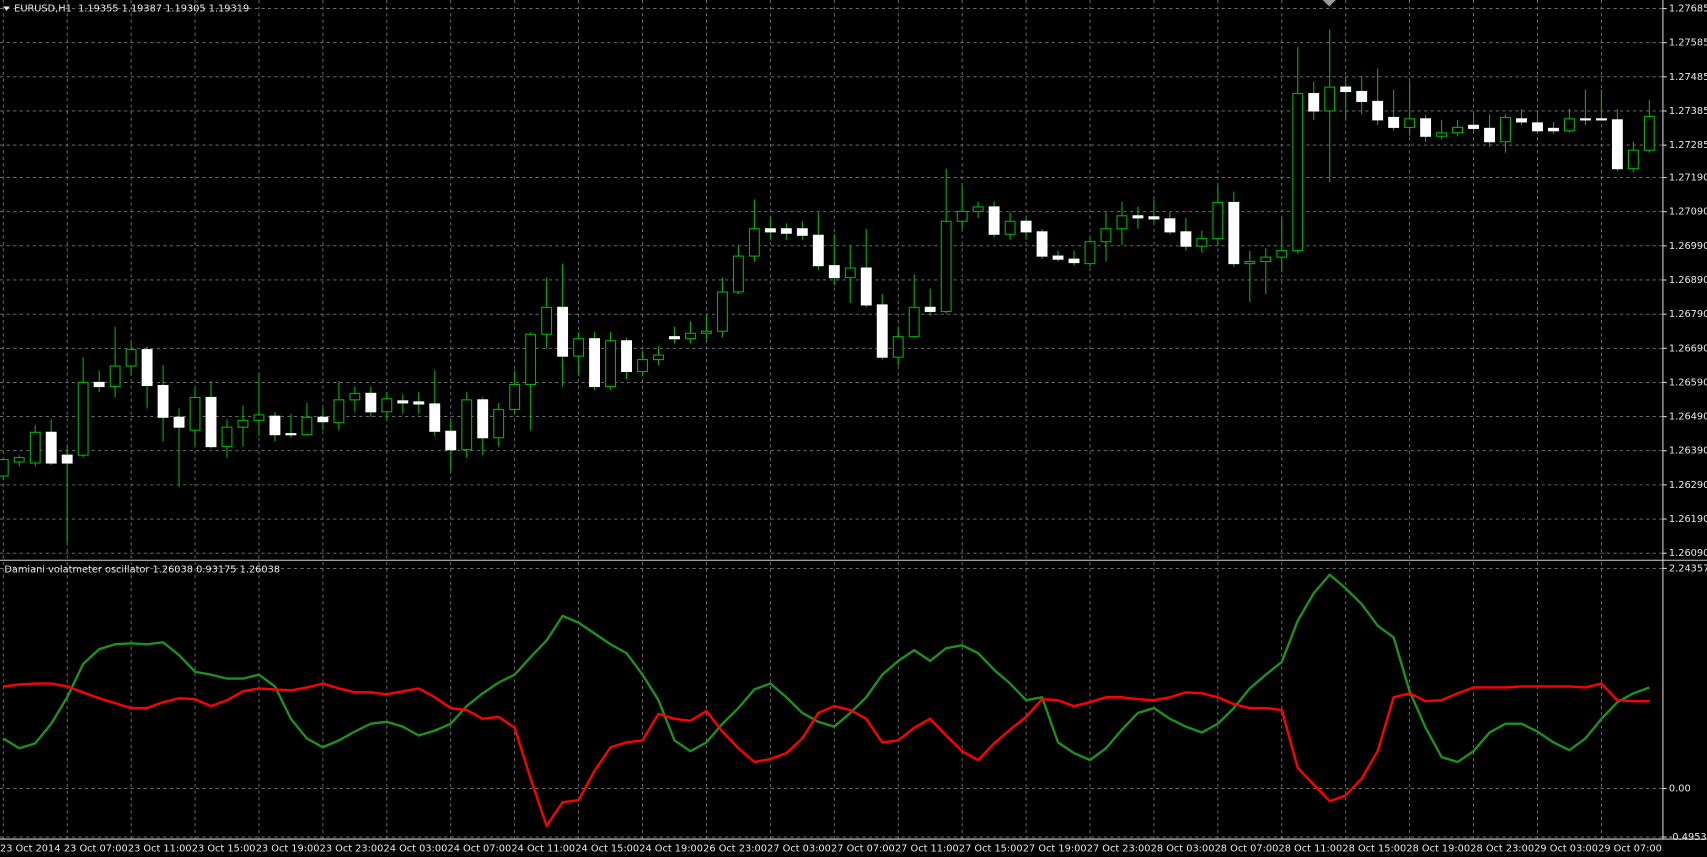 The image size is (1707, 857). What do you see at coordinates (160, 848) in the screenshot?
I see `x-tick-label: 23 Oct 11:00` at bounding box center [160, 848].